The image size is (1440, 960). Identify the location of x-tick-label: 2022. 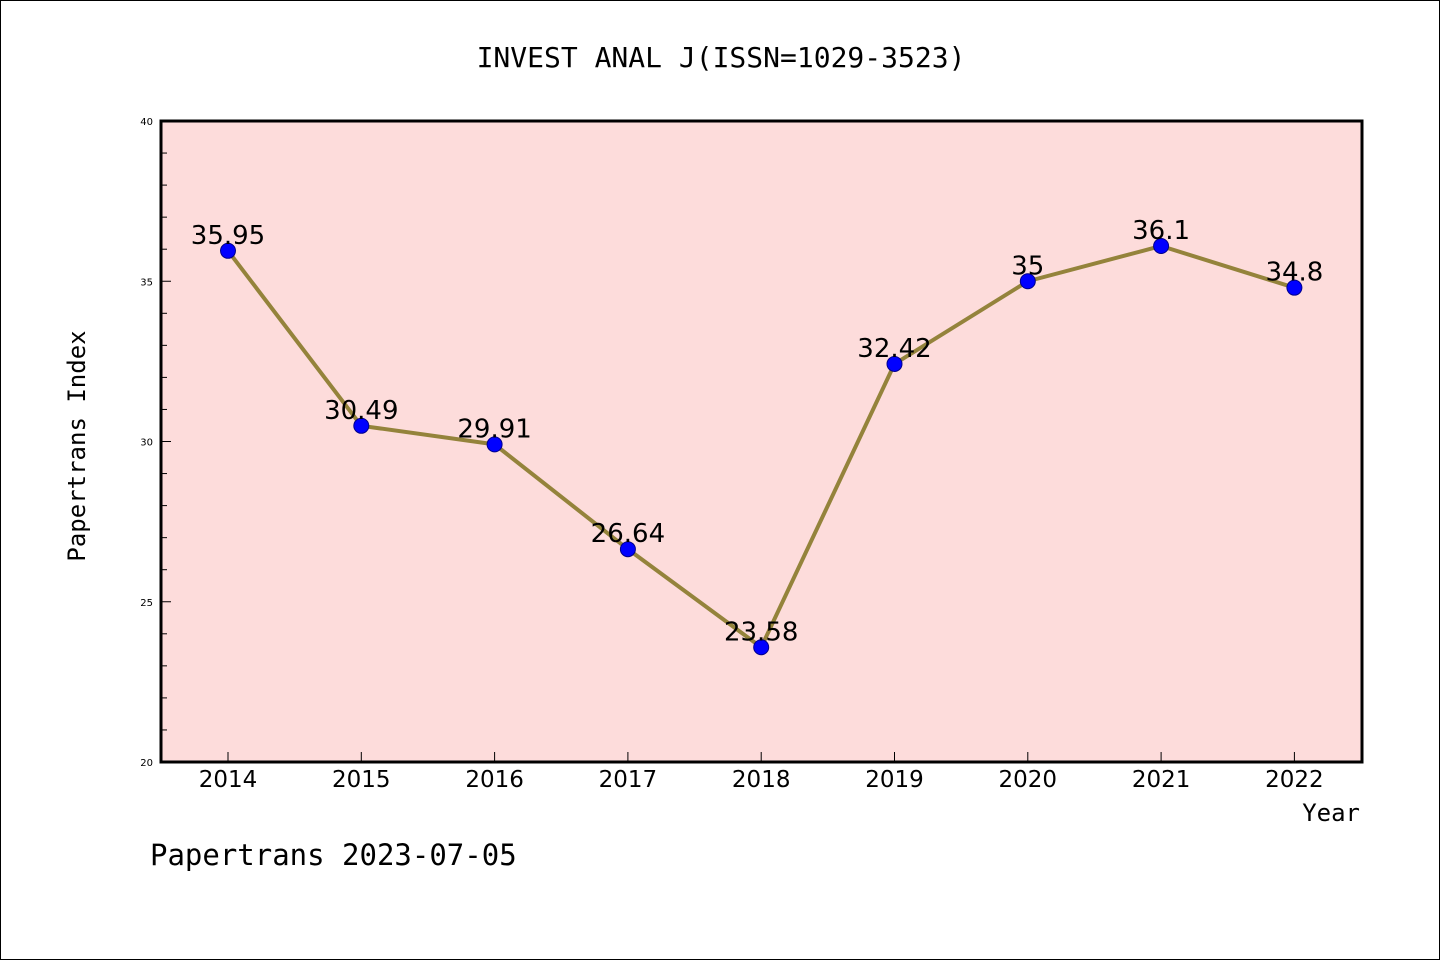
(1294, 780).